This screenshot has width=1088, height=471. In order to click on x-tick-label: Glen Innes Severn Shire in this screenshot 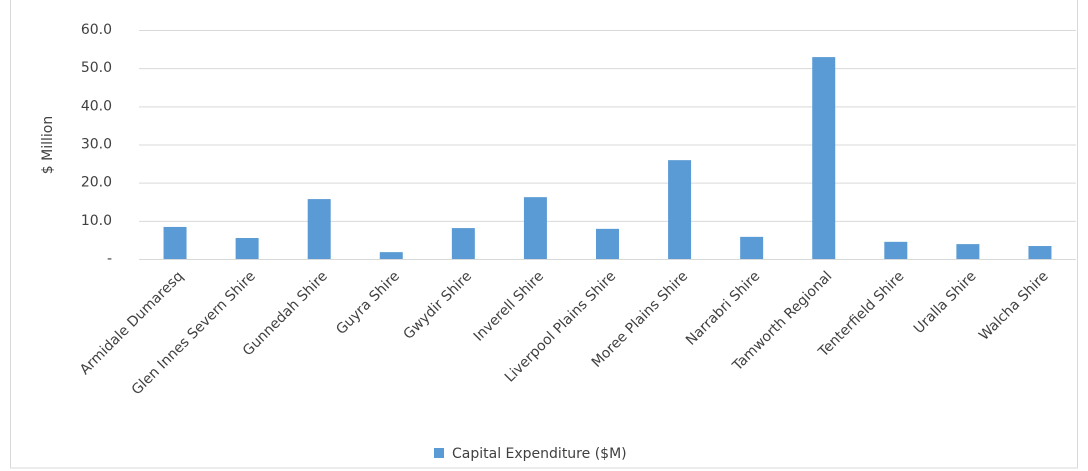, I will do `click(194, 333)`.